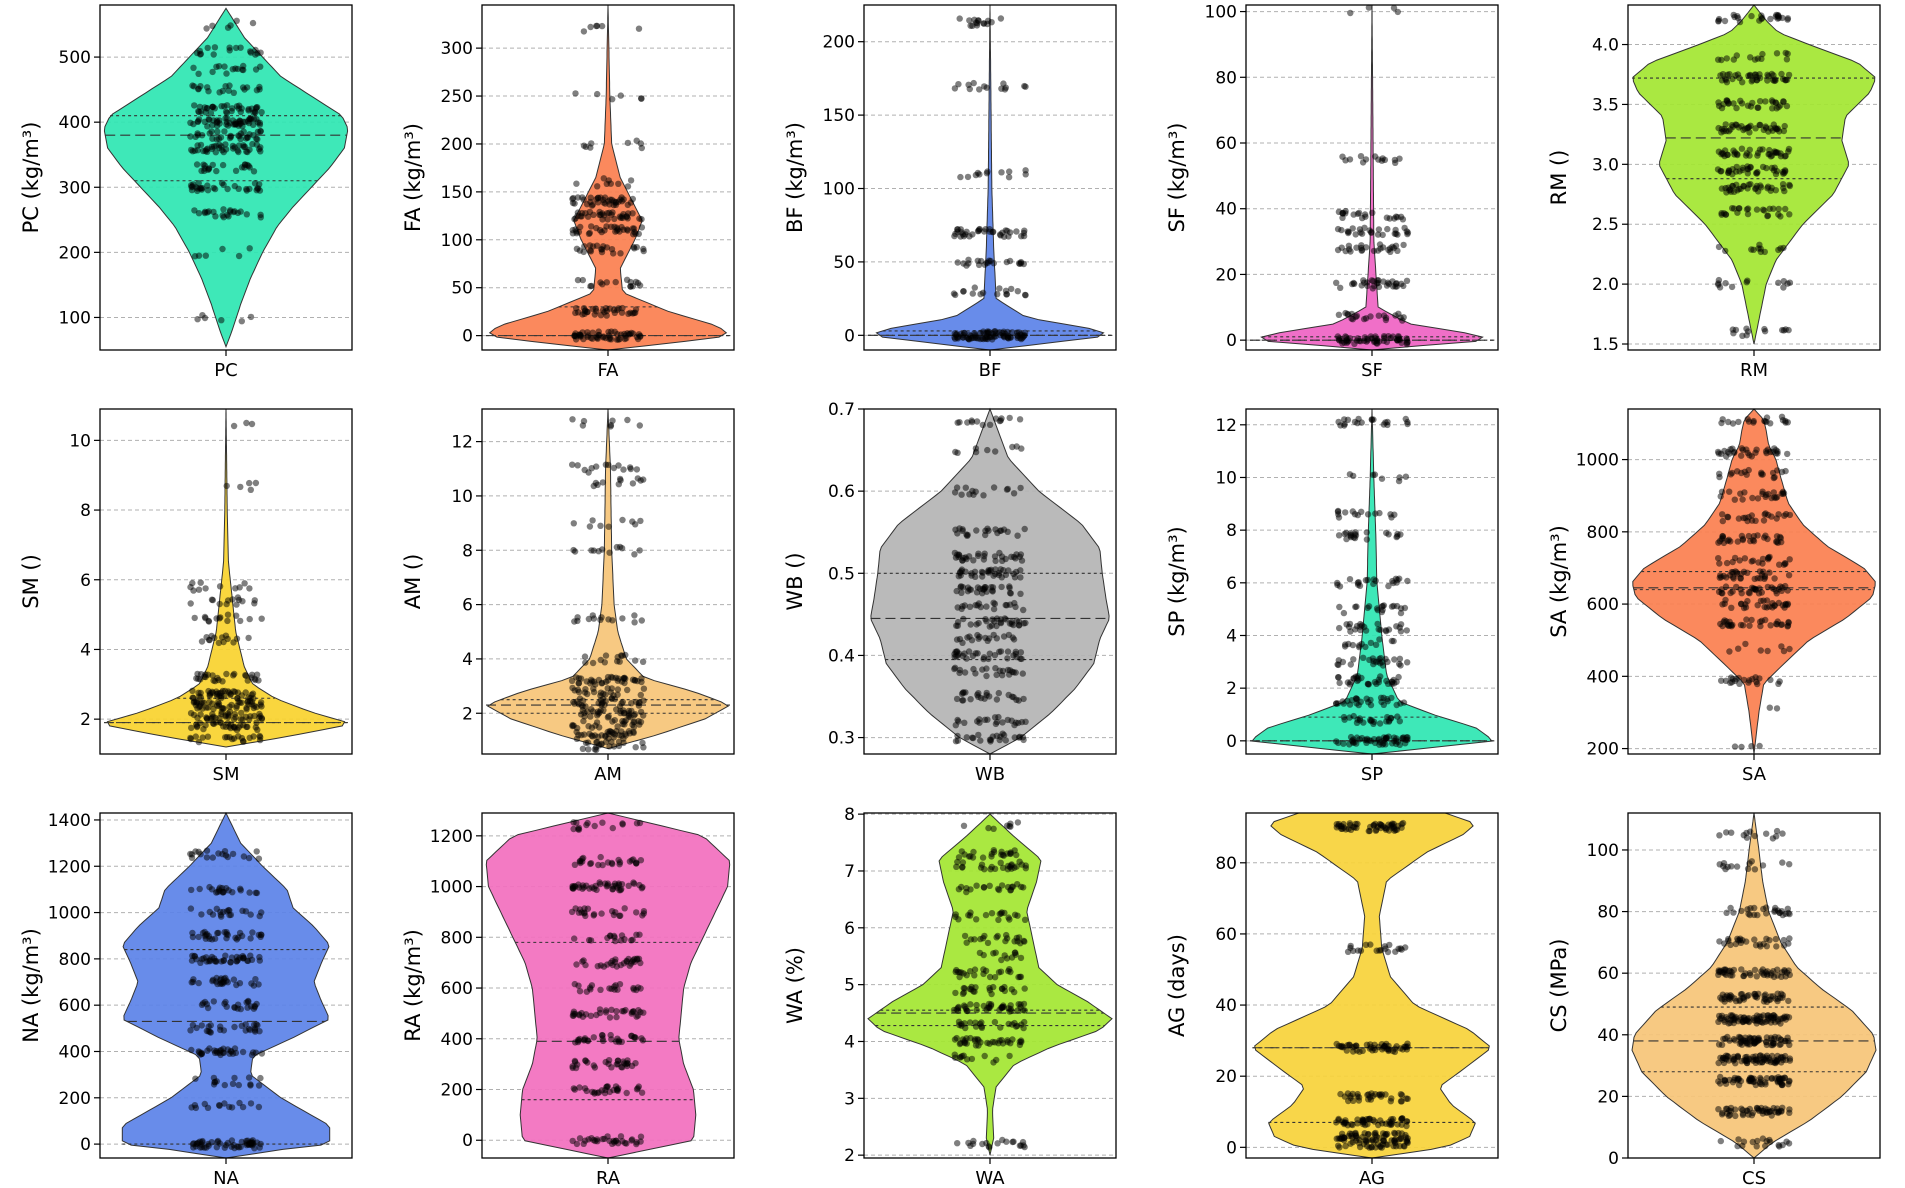  Describe the element at coordinates (841, 656) in the screenshot. I see `y-tick-label: 0.4` at that location.